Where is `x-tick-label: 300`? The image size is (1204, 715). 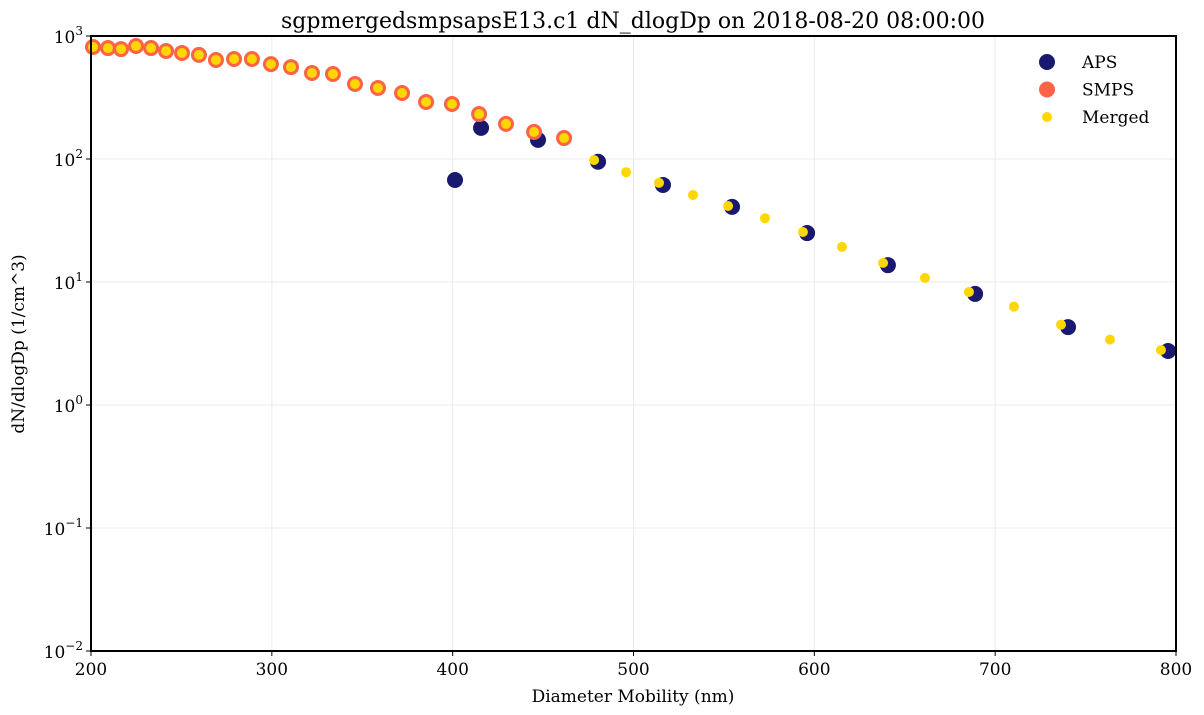 x-tick-label: 300 is located at coordinates (272, 670).